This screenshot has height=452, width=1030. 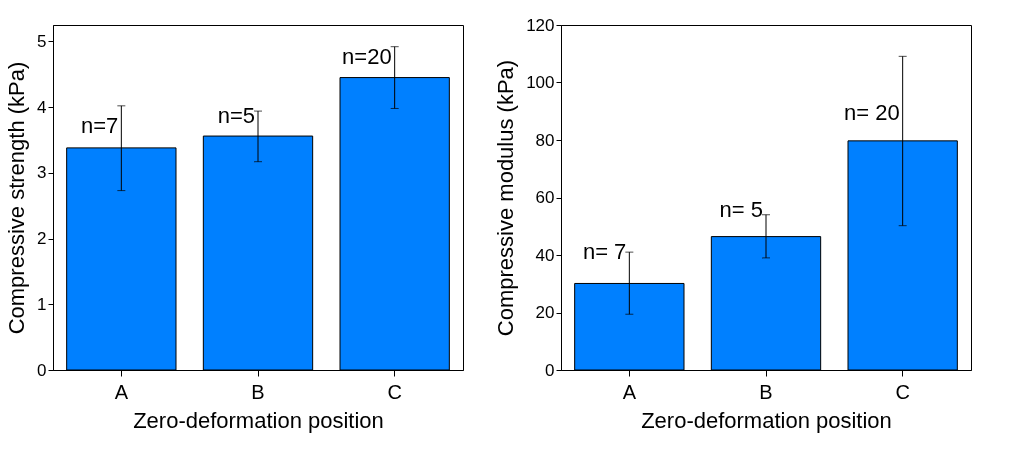 I want to click on y-tick-label: 60, so click(x=545, y=197).